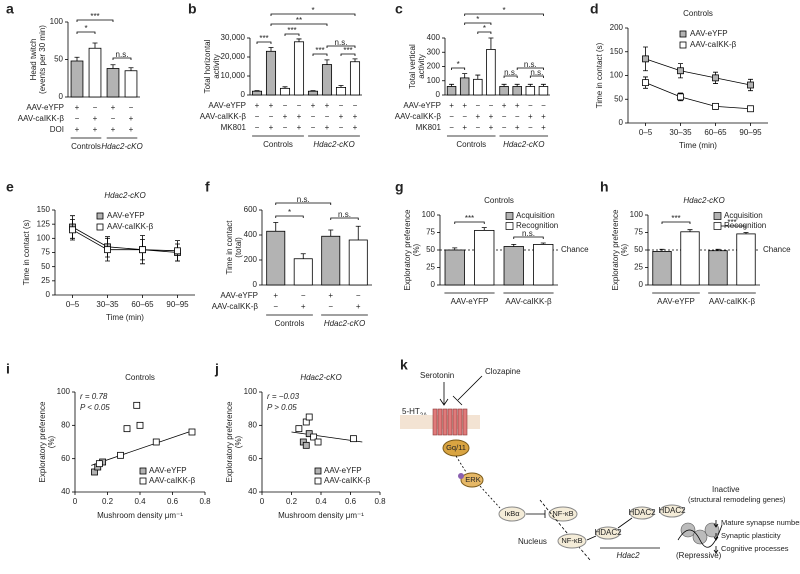  Describe the element at coordinates (233, 56) in the screenshot. I see `y-tick-label: 20,000` at that location.